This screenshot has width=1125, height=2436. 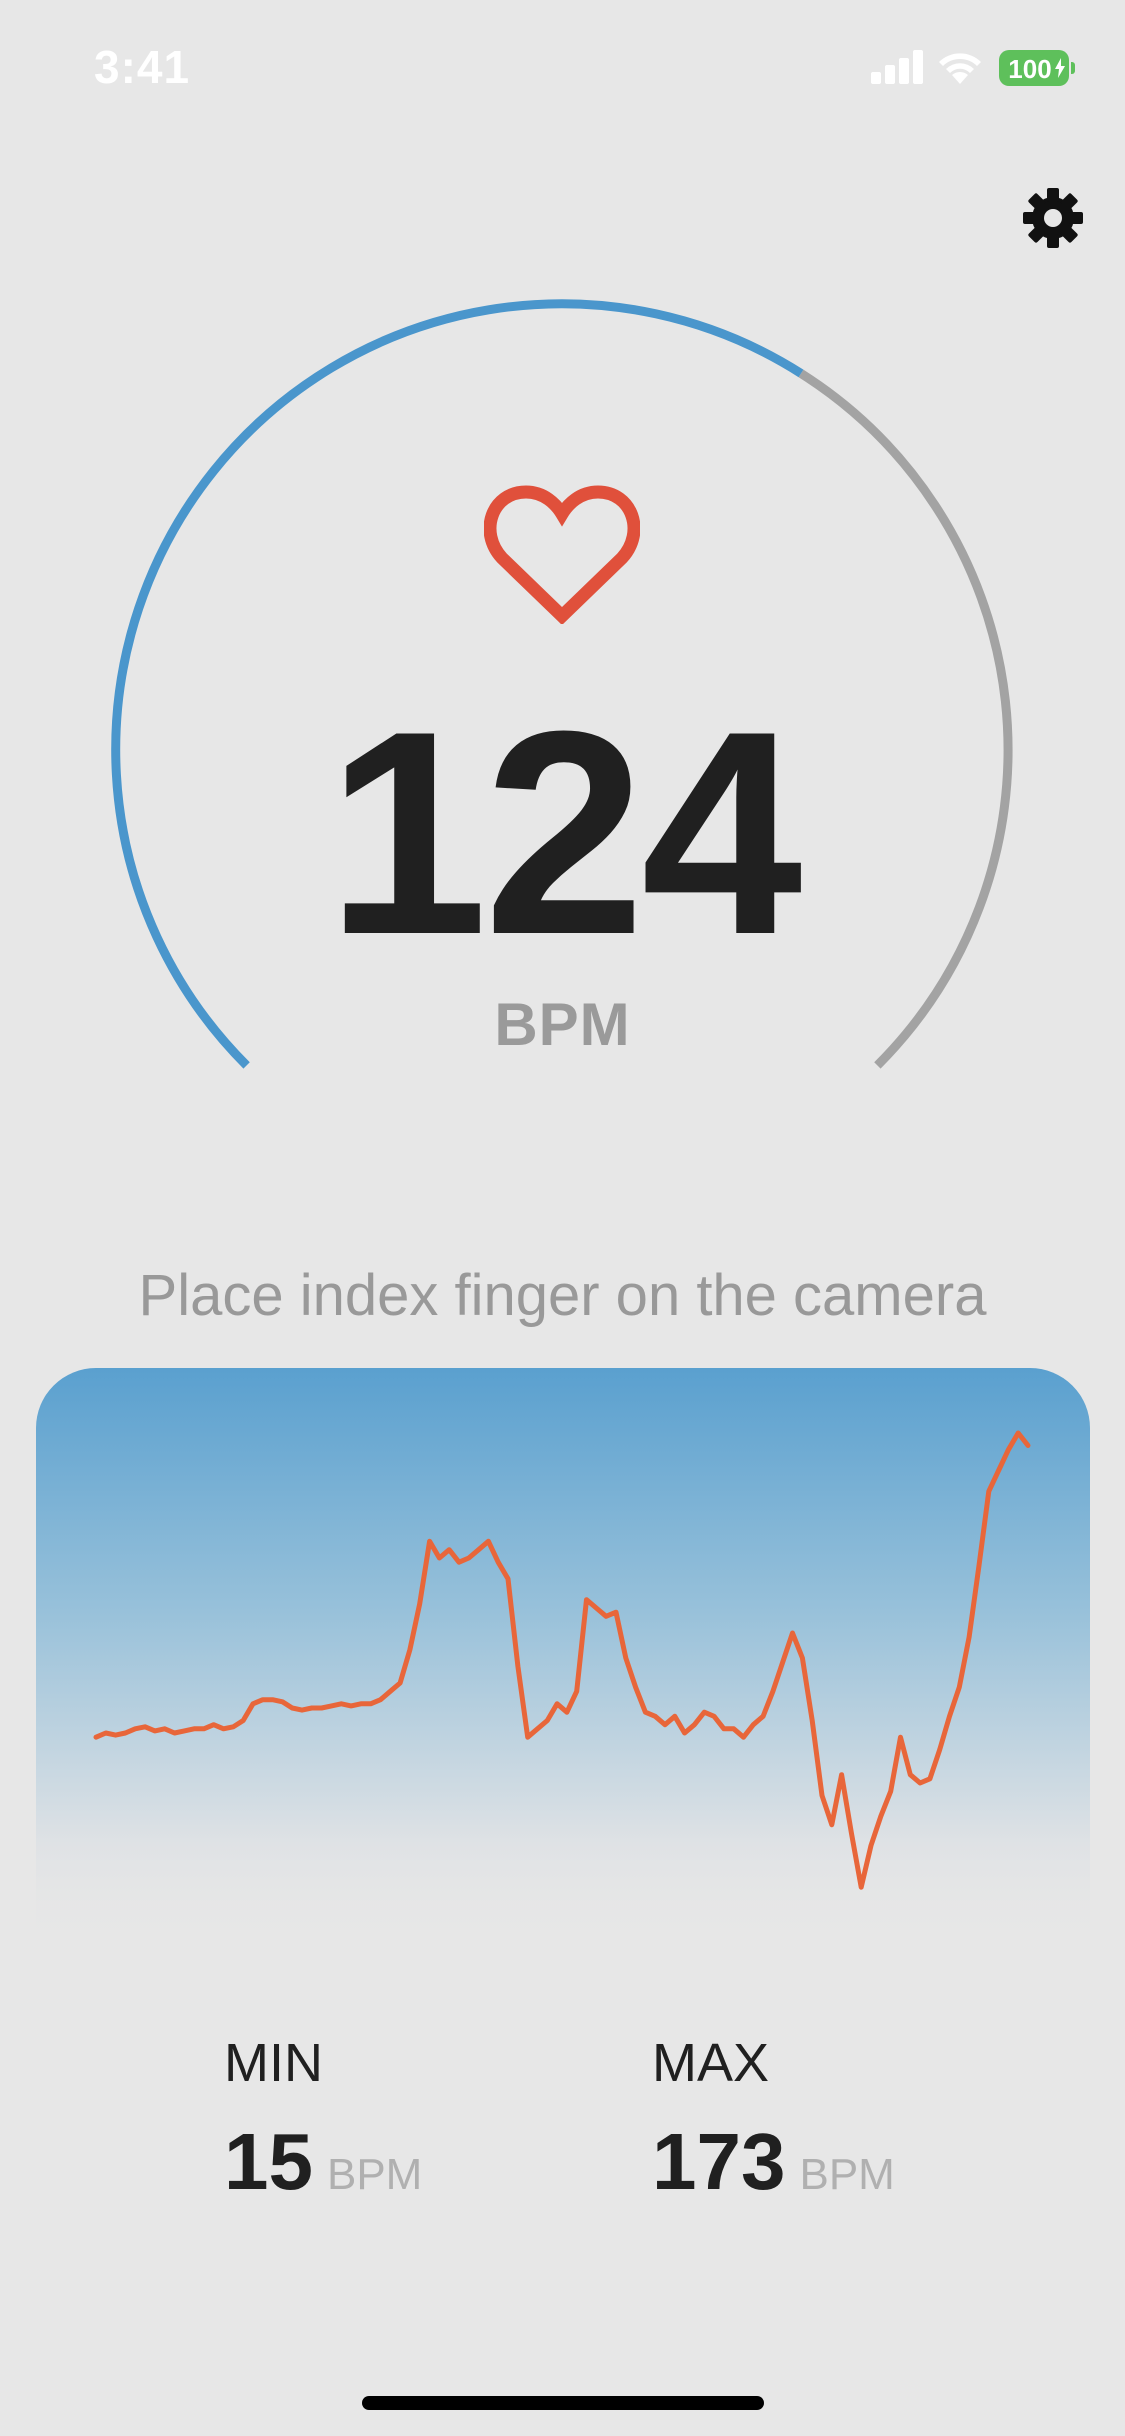 What do you see at coordinates (1030, 69) in the screenshot?
I see `battery-level: 100` at bounding box center [1030, 69].